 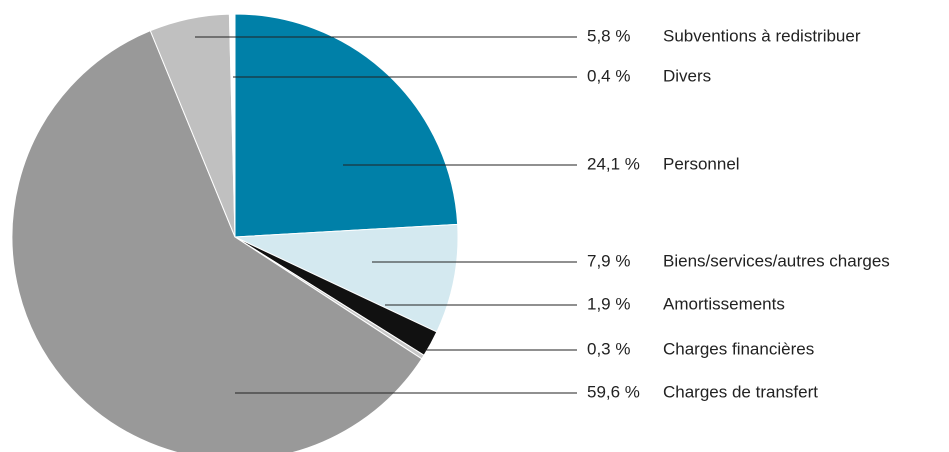 What do you see at coordinates (608, 75) in the screenshot?
I see `value-label: 0,4 %` at bounding box center [608, 75].